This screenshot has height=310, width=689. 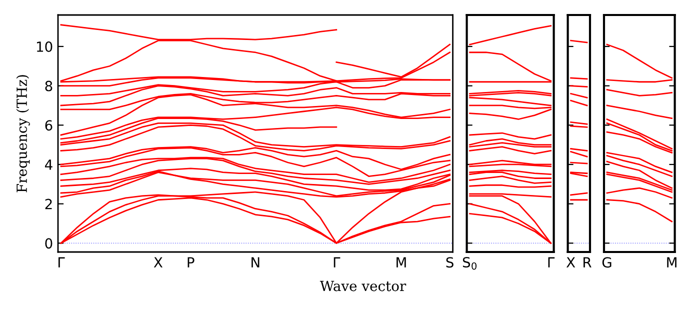 What do you see at coordinates (450, 262) in the screenshot?
I see `x-tick-label: S` at bounding box center [450, 262].